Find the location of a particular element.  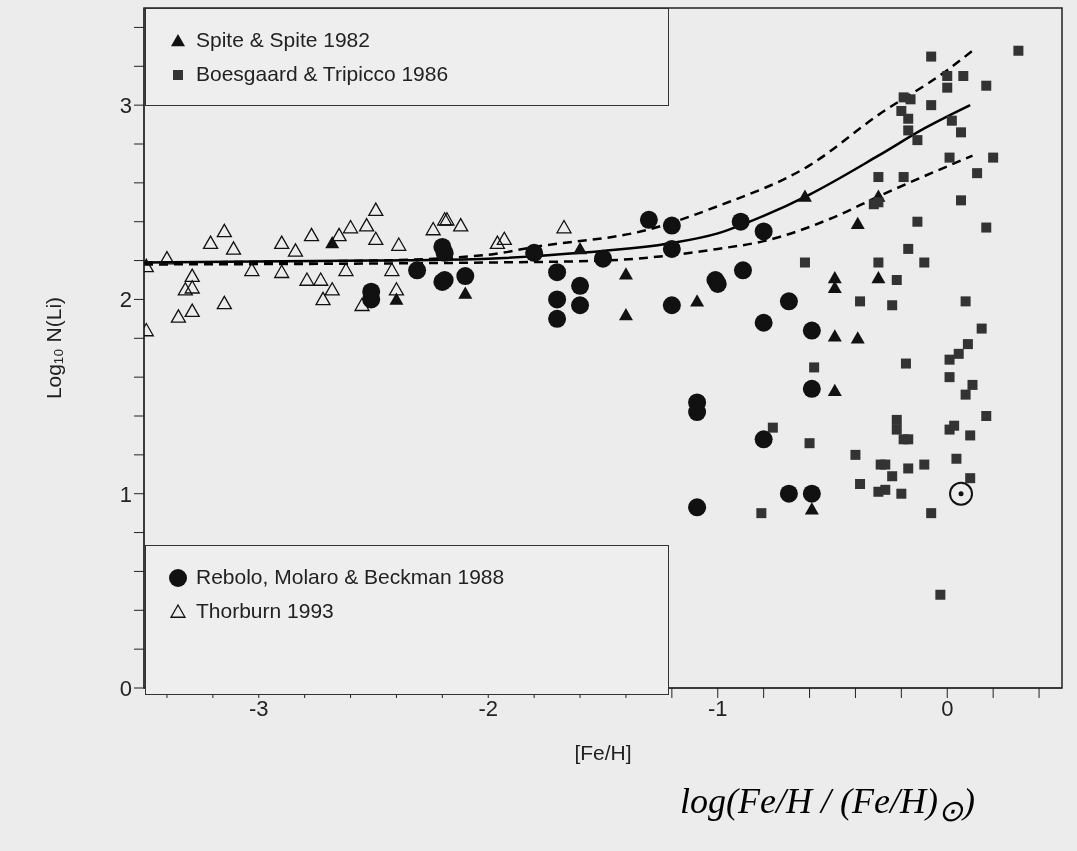

legend-label: Thorburn 1993 is located at coordinates (265, 611).